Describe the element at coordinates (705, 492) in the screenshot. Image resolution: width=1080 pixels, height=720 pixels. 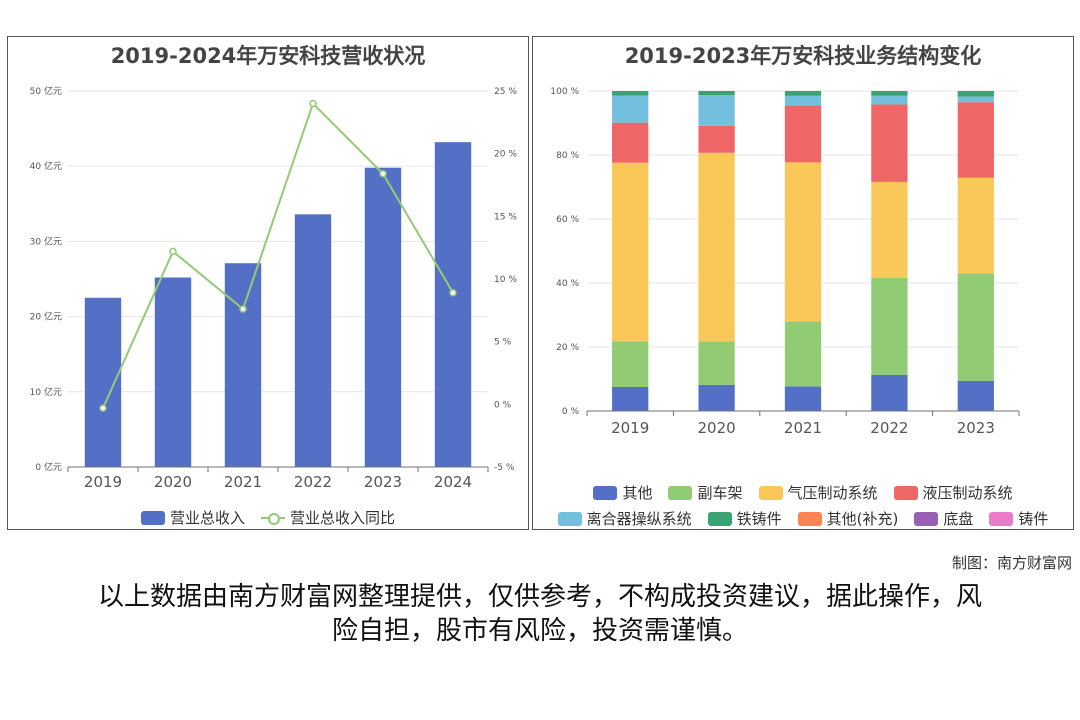
I see `business-legend-item: 副车架` at that location.